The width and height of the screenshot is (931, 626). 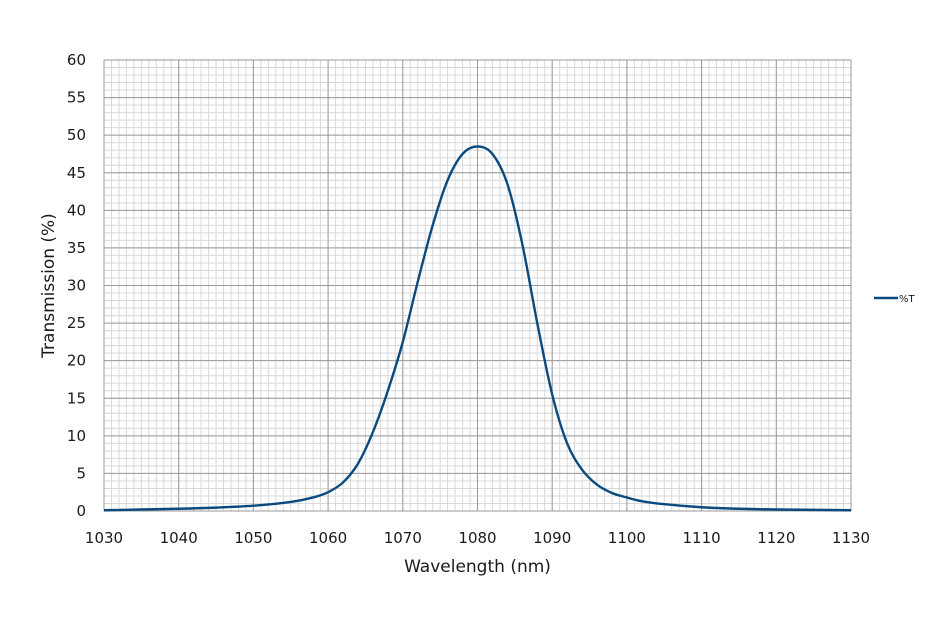 What do you see at coordinates (403, 538) in the screenshot?
I see `x-tick-label: 1070` at bounding box center [403, 538].